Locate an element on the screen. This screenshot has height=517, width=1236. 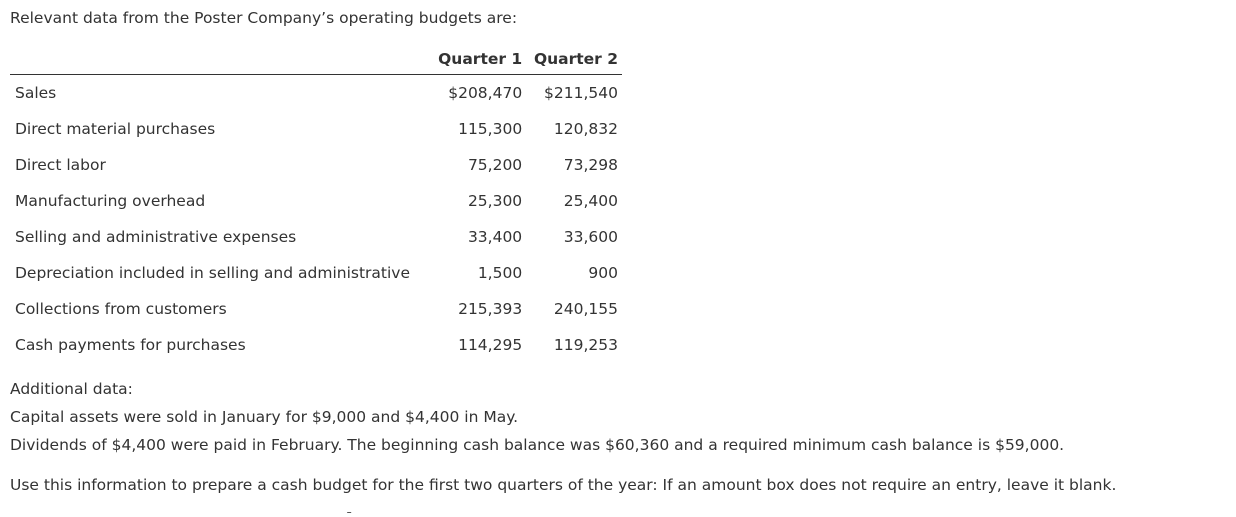
quarter-1-value: $208,470 is located at coordinates (485, 93).